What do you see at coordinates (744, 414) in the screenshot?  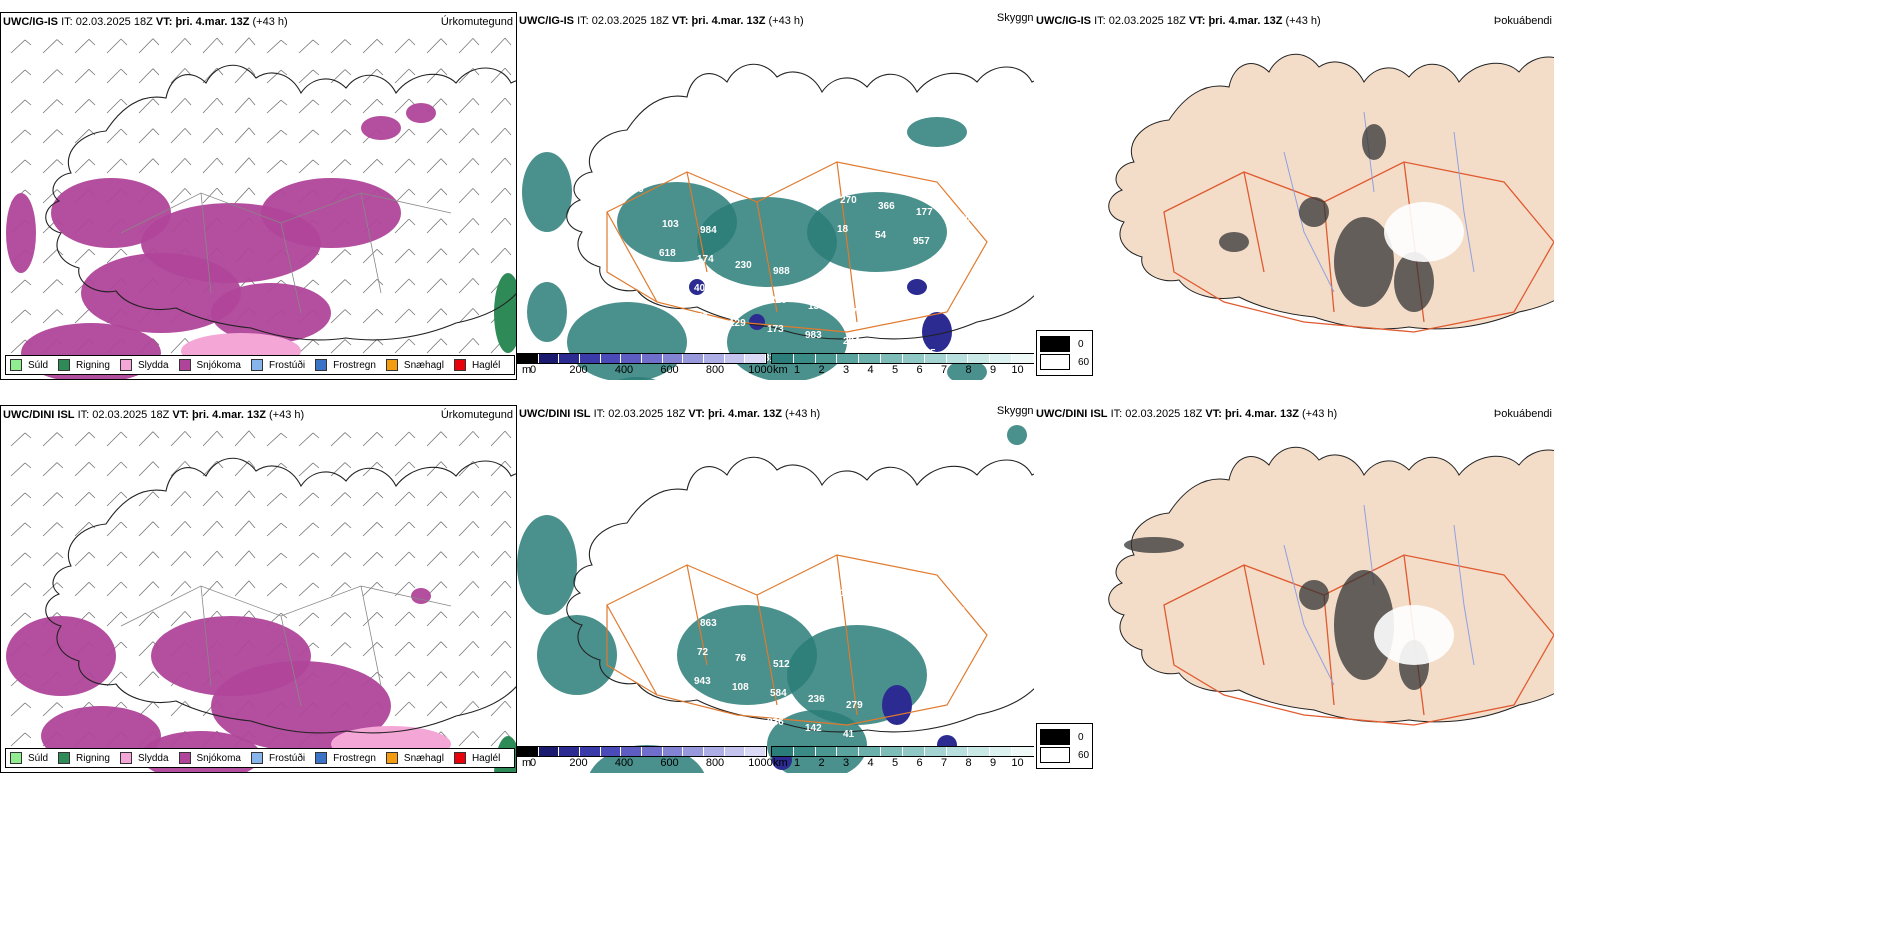 I see `valid-time: þri. 4.mar. 13Z` at bounding box center [744, 414].